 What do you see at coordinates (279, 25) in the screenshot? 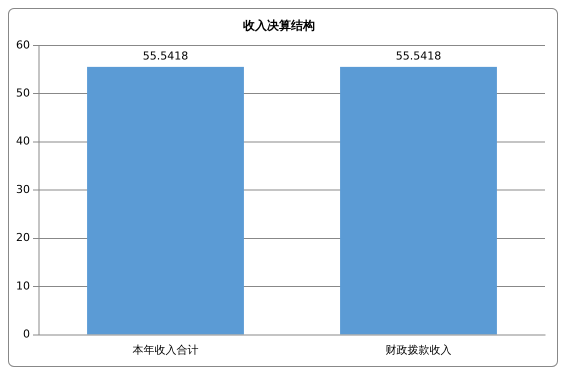
I see `chart-title: 收入决算结构` at bounding box center [279, 25].